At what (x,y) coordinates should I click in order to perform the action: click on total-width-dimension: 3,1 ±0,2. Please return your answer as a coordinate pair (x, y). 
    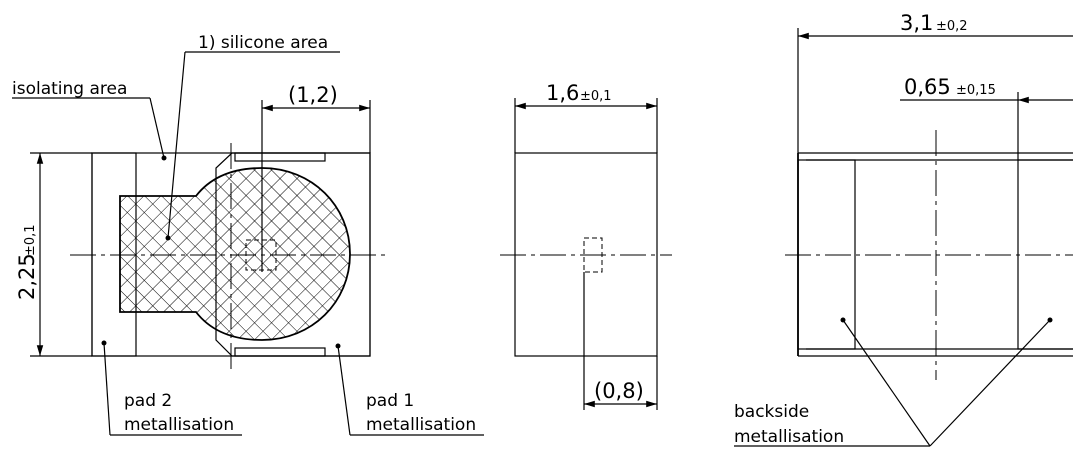
    Looking at the image, I should click on (935, 82).